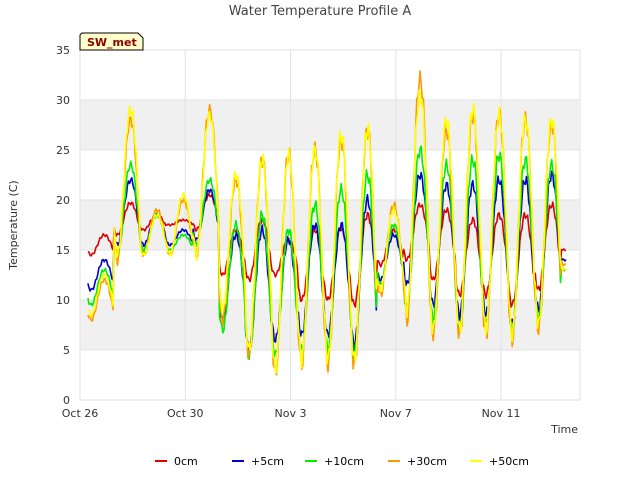 The width and height of the screenshot is (640, 480). What do you see at coordinates (66, 350) in the screenshot?
I see `y-tick-label: 5` at bounding box center [66, 350].